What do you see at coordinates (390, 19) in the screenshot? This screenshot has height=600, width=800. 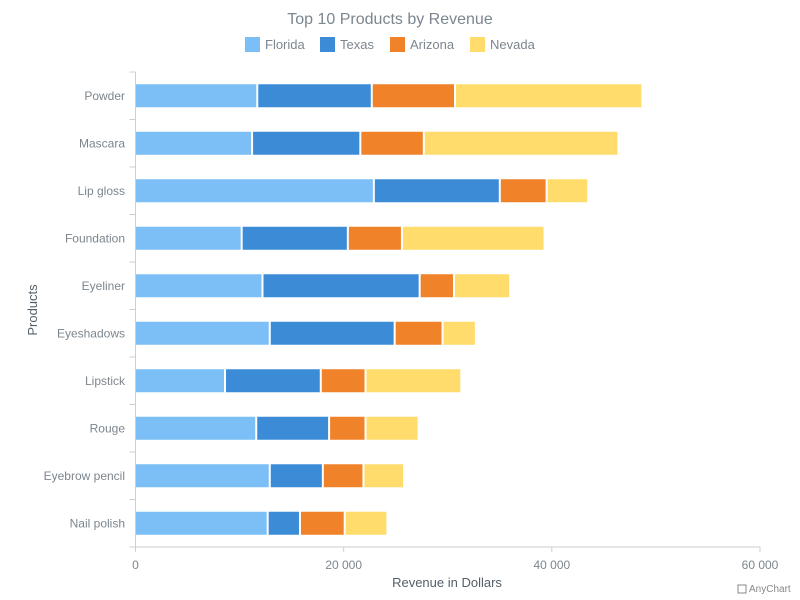 I see `chart-title: Top 10 Products by Revenue` at bounding box center [390, 19].